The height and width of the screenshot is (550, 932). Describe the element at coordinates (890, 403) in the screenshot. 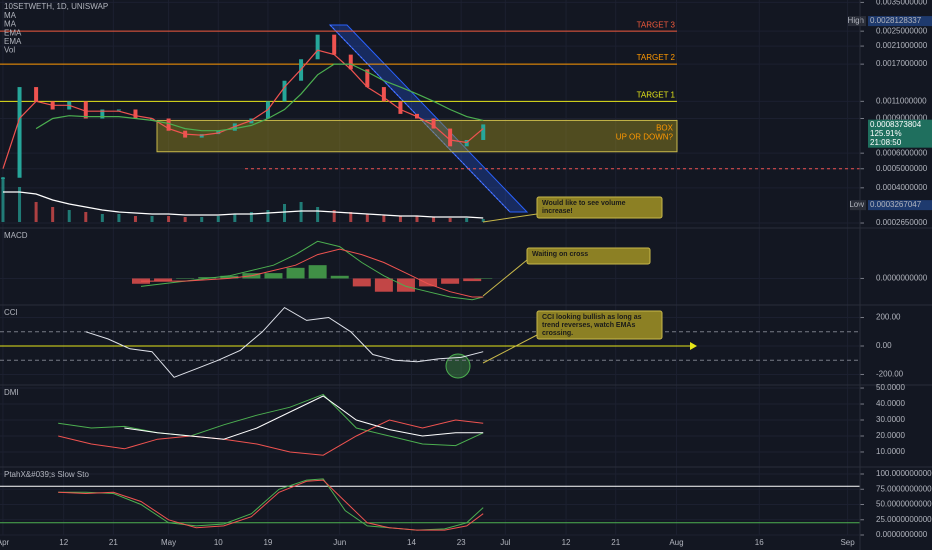

I see `y-tick-label: 40.0000` at that location.